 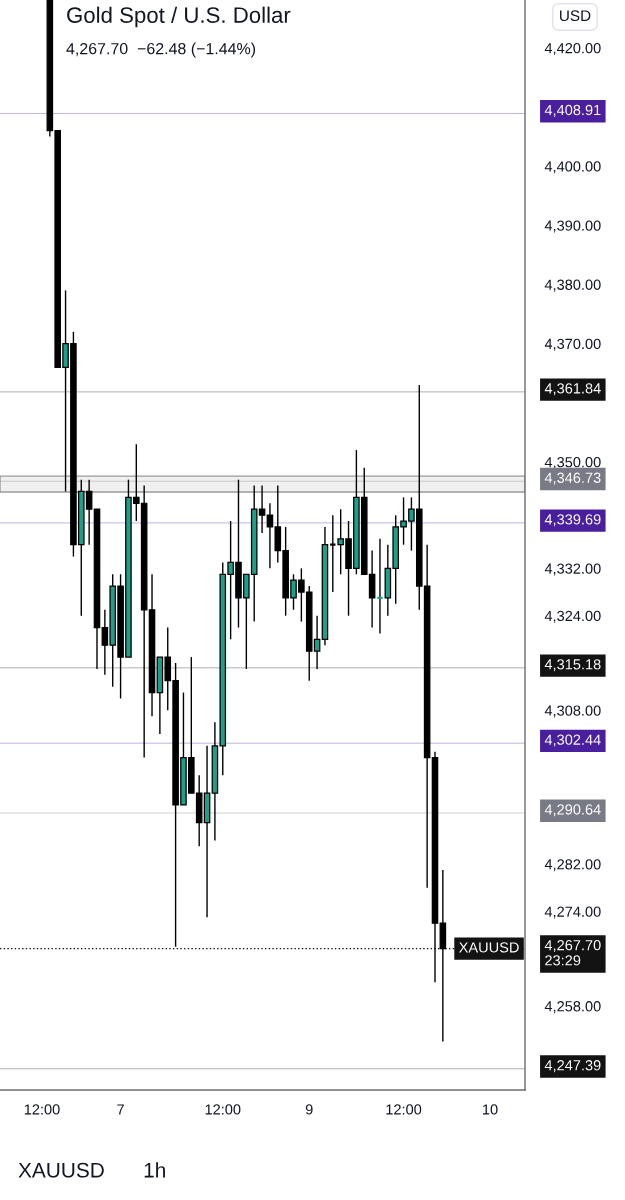 I want to click on ref-line-label: 4,346.73, so click(x=572, y=478).